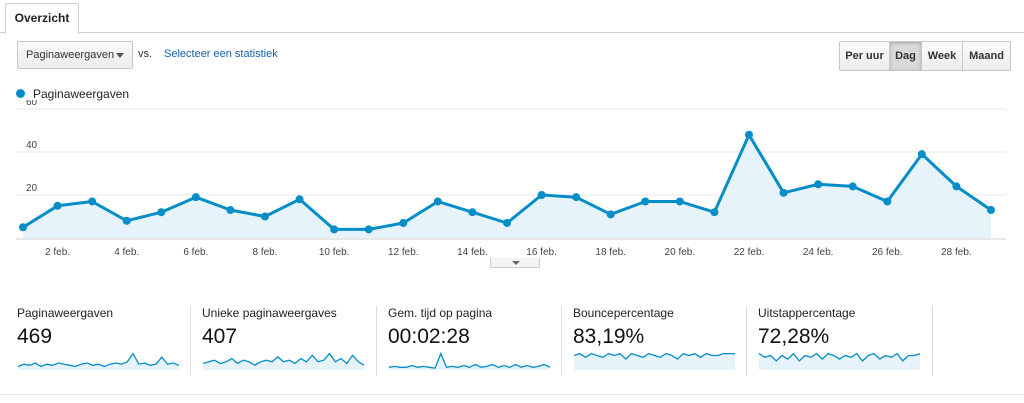 The image size is (1024, 403). Describe the element at coordinates (905, 56) in the screenshot. I see `granularity-day-button: Dag` at that location.